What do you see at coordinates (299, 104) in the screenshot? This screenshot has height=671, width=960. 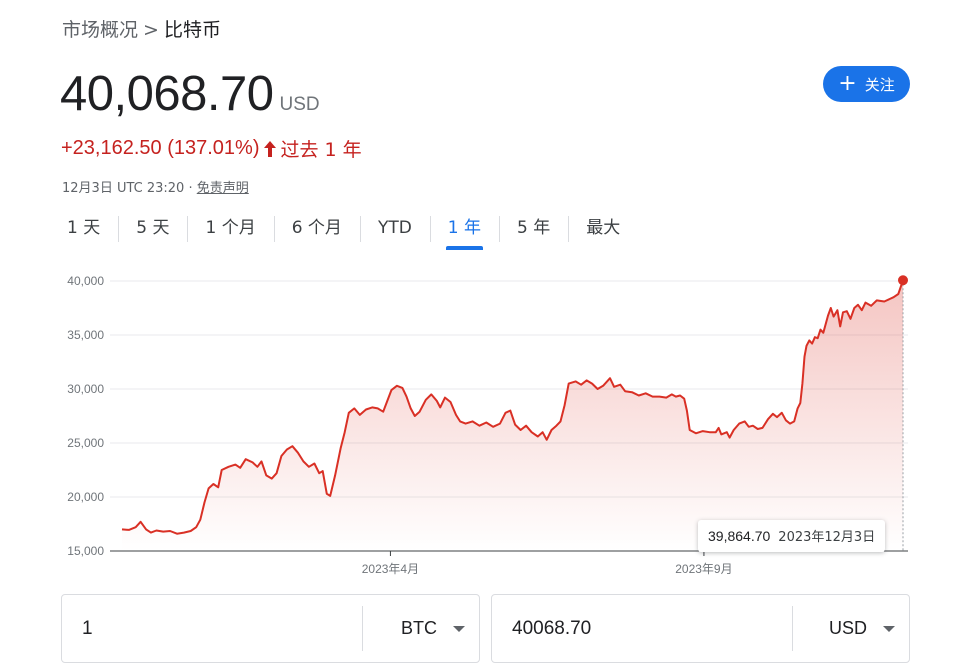 I see `price-currency: USD` at bounding box center [299, 104].